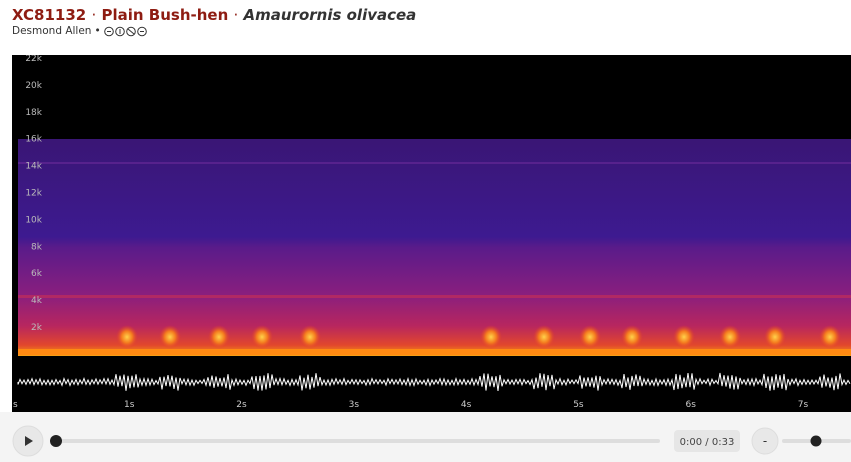 The height and width of the screenshot is (462, 851). What do you see at coordinates (33, 59) in the screenshot?
I see `frequency-label: 22k` at bounding box center [33, 59].